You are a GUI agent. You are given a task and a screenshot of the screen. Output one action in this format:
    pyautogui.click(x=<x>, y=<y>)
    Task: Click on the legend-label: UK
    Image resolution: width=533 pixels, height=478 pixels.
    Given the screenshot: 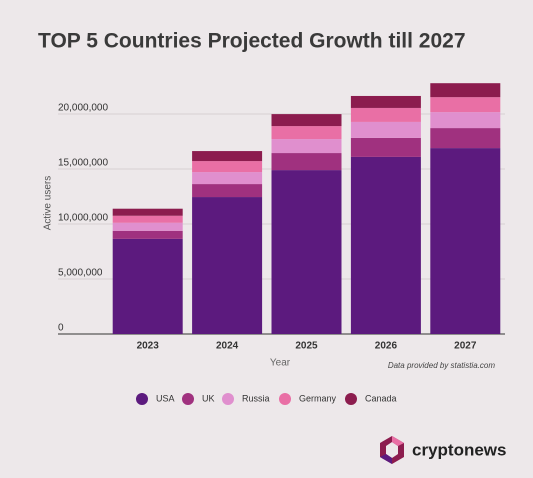 What is the action you would take?
    pyautogui.click(x=208, y=398)
    